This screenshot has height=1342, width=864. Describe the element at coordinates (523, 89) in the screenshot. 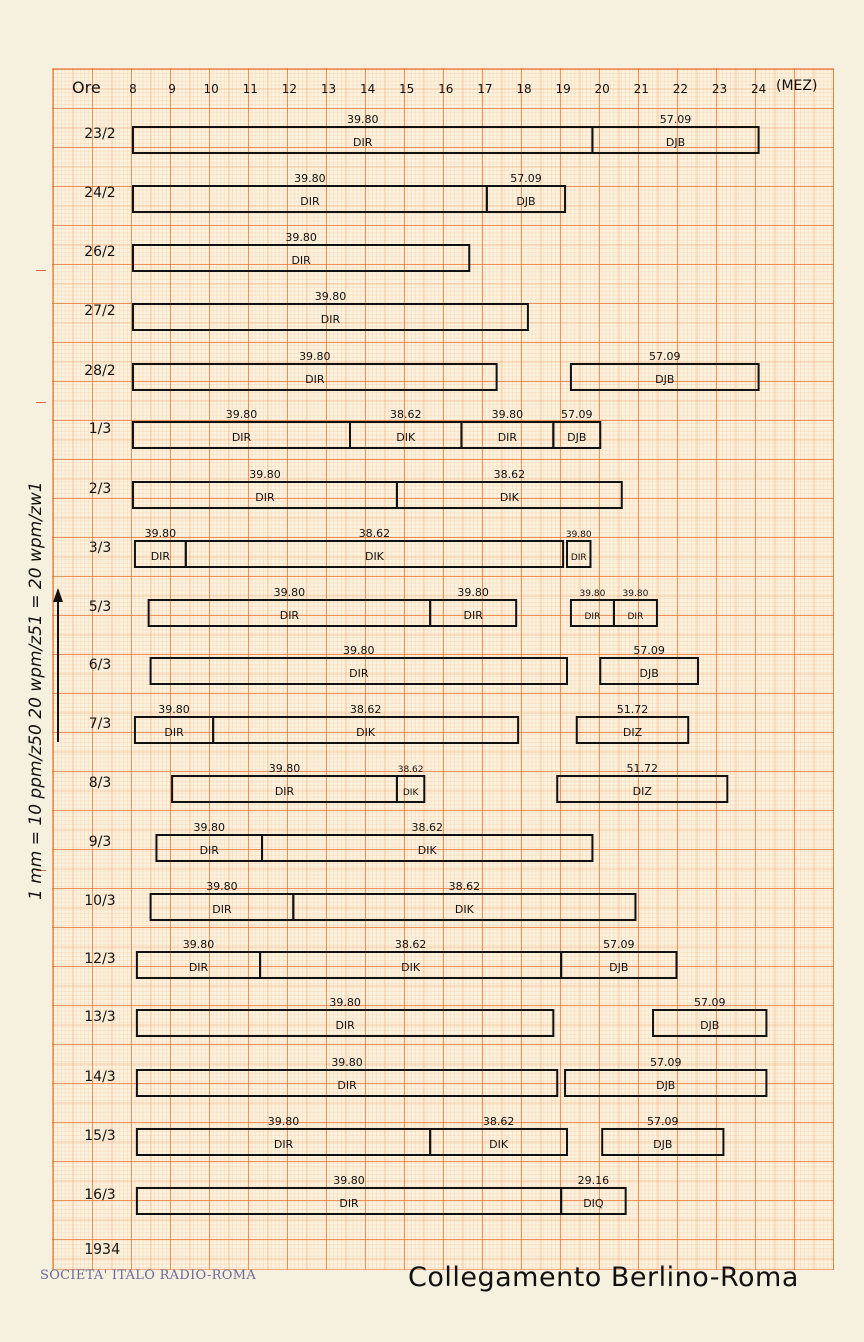

I see `hour-tick-label: 18` at that location.